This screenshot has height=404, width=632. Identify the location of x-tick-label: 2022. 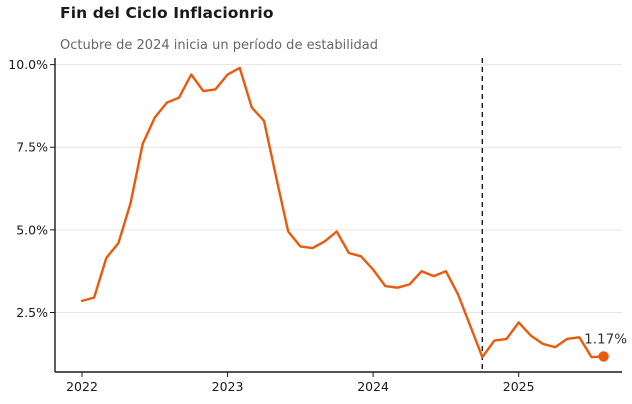
(82, 386).